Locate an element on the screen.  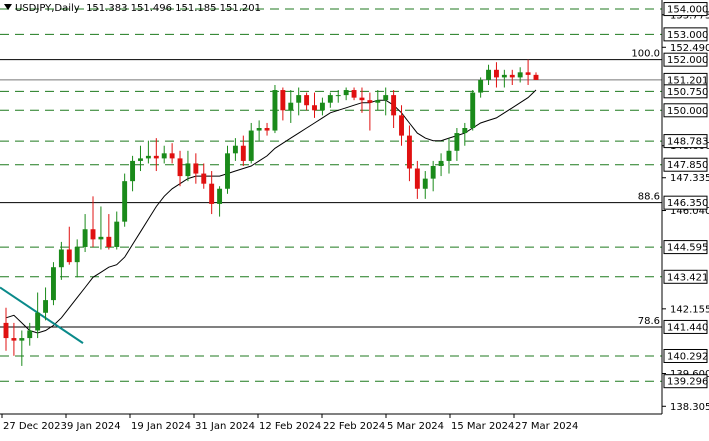
price-level-label: 151.201 is located at coordinates (687, 80).